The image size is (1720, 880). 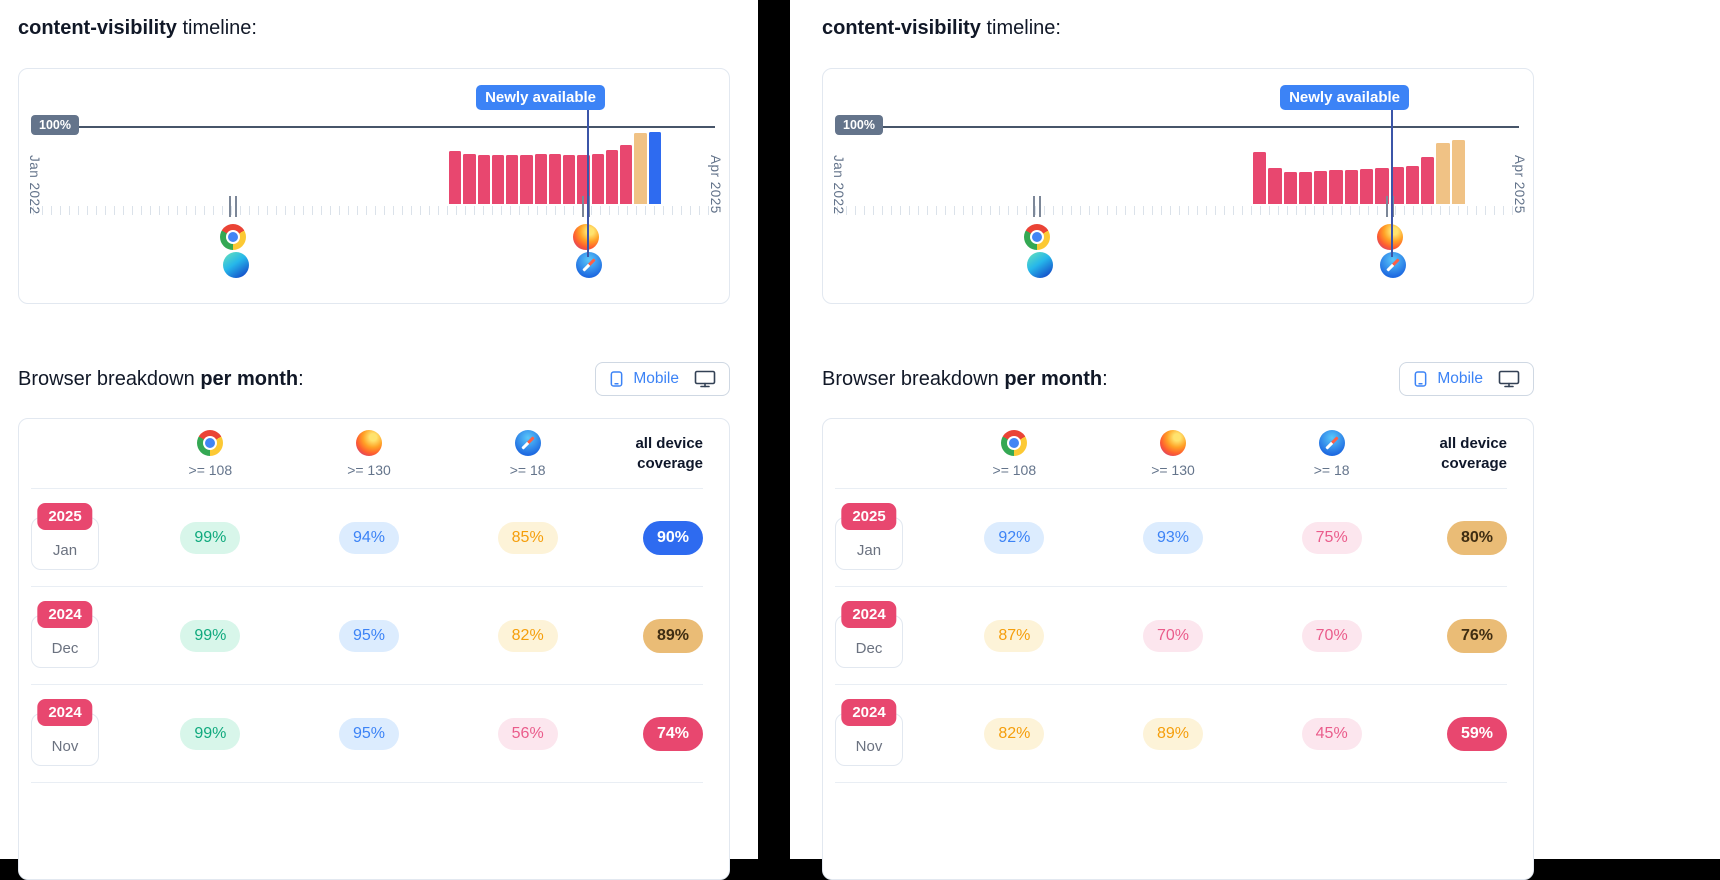 I want to click on hundred-percent-line, so click(x=374, y=127).